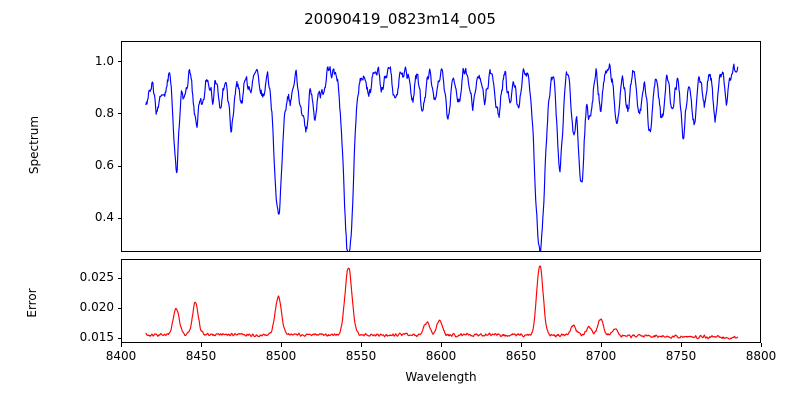 The width and height of the screenshot is (800, 400). I want to click on x-tick-label: 8500, so click(281, 356).